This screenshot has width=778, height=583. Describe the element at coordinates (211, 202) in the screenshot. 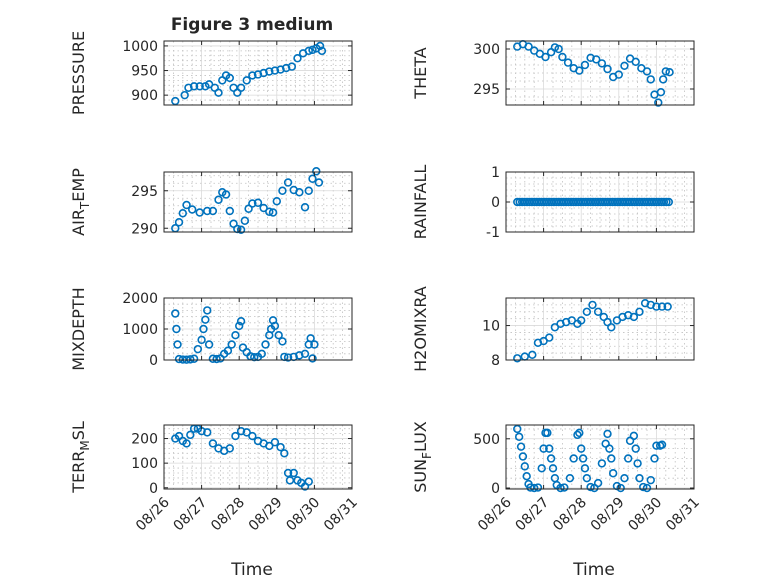

I see `subplot-3: 290 295 AIRTEMP` at that location.